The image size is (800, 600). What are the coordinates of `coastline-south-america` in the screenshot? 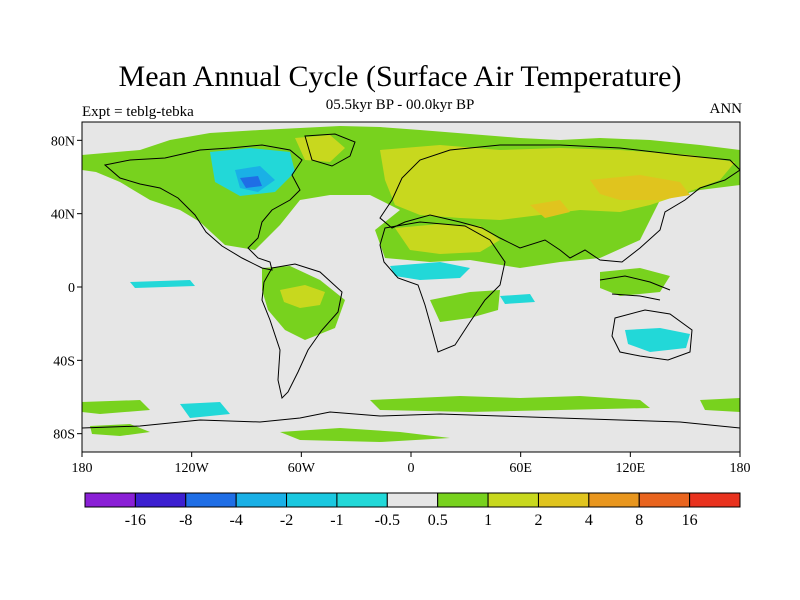 It's located at (302, 331).